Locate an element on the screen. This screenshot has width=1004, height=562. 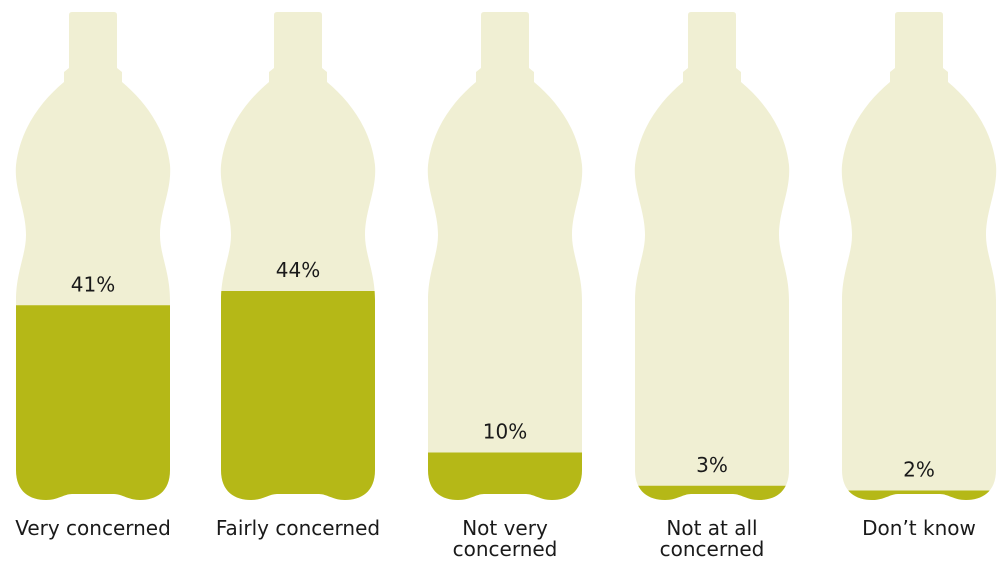
category-label-line: Very concerned is located at coordinates (93, 528).